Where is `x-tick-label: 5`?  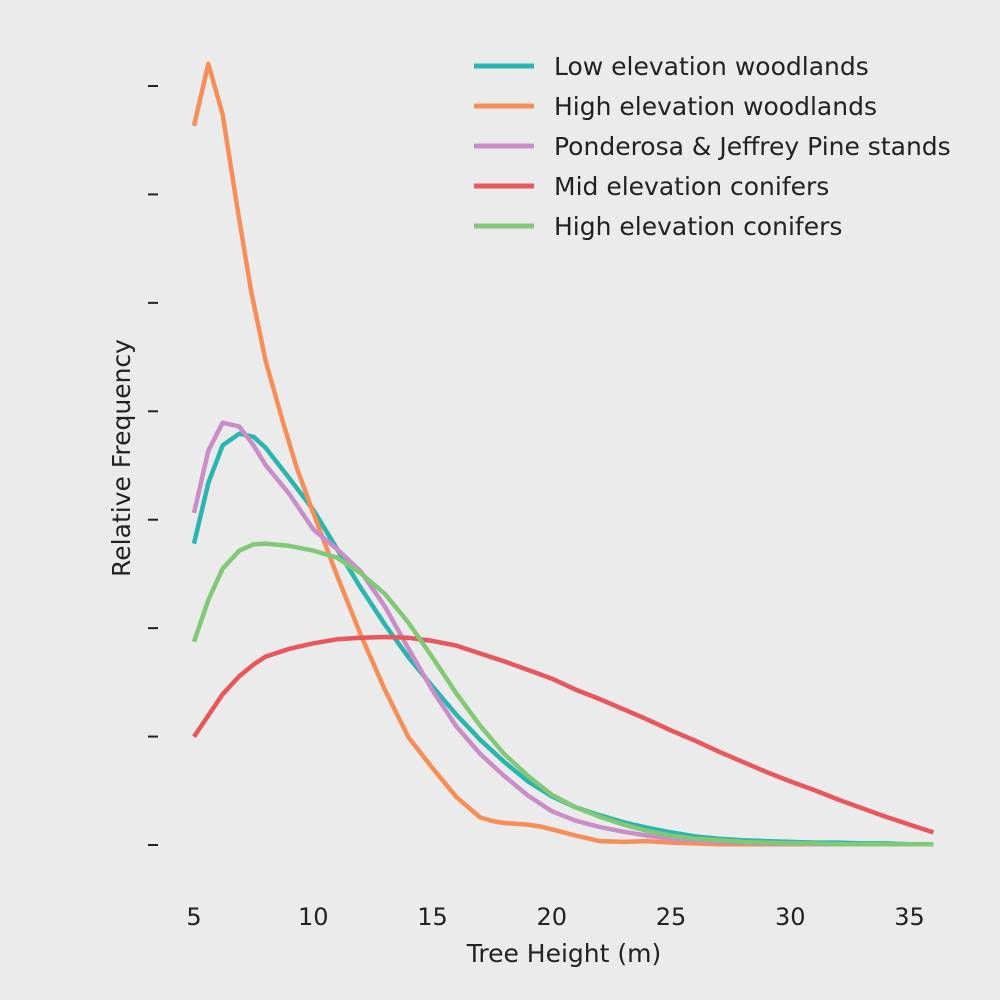 x-tick-label: 5 is located at coordinates (193, 917).